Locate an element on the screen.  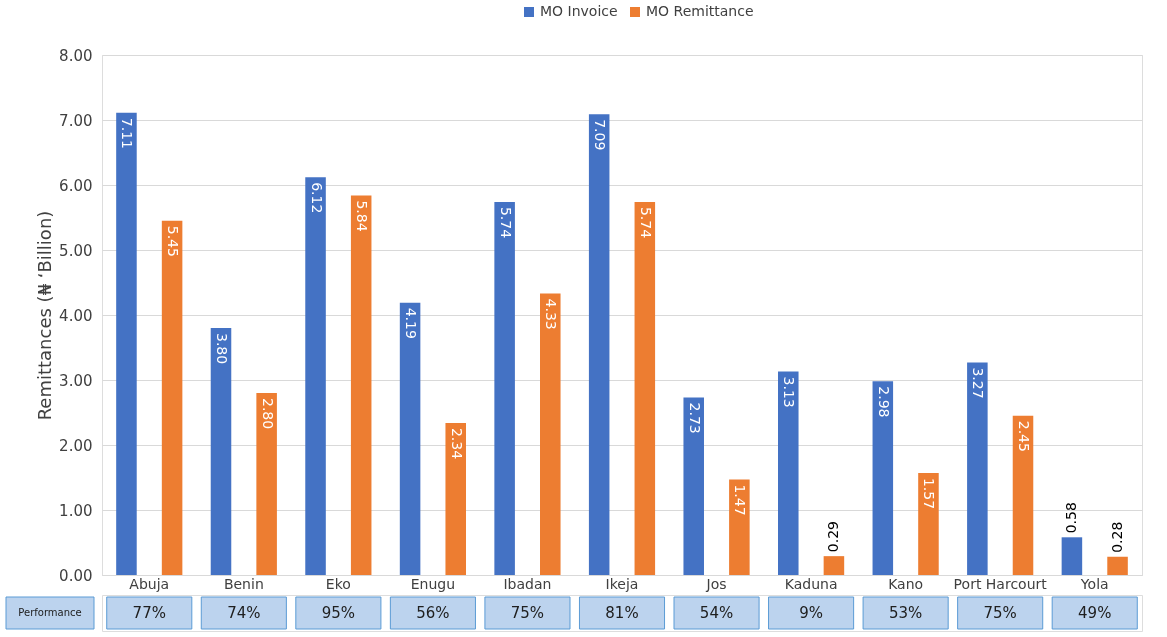
y-tick-label: 1.00 is located at coordinates (76, 510).